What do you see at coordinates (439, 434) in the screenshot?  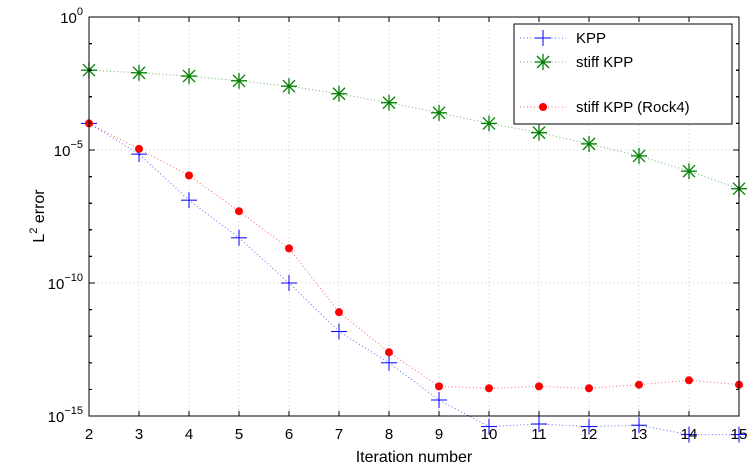 I see `x-tick-label: 9` at bounding box center [439, 434].